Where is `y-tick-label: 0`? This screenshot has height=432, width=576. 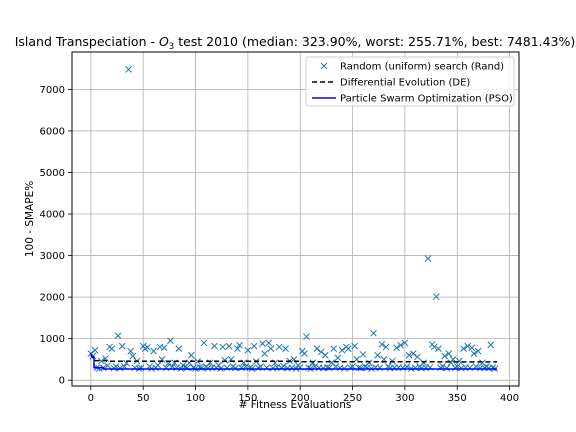
y-tick-label: 0 is located at coordinates (62, 381).